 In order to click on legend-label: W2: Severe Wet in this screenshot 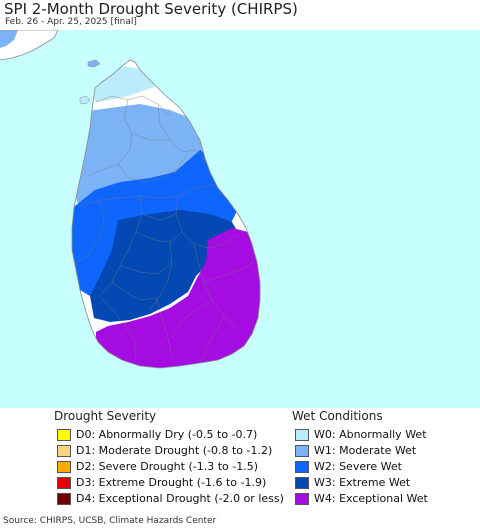, I will do `click(358, 466)`.